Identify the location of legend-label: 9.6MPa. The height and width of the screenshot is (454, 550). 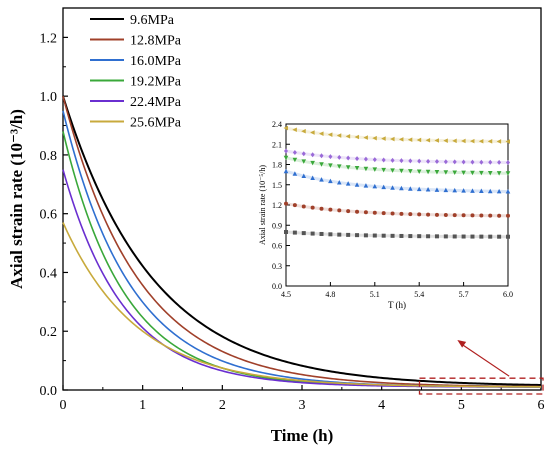
(152, 20).